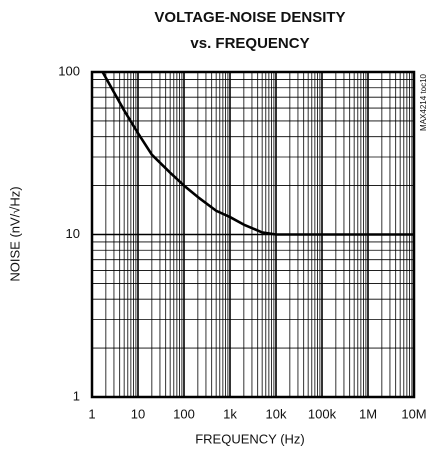  What do you see at coordinates (249, 17) in the screenshot?
I see `chart-title: VOLTAGE-NOISE DENSITY` at bounding box center [249, 17].